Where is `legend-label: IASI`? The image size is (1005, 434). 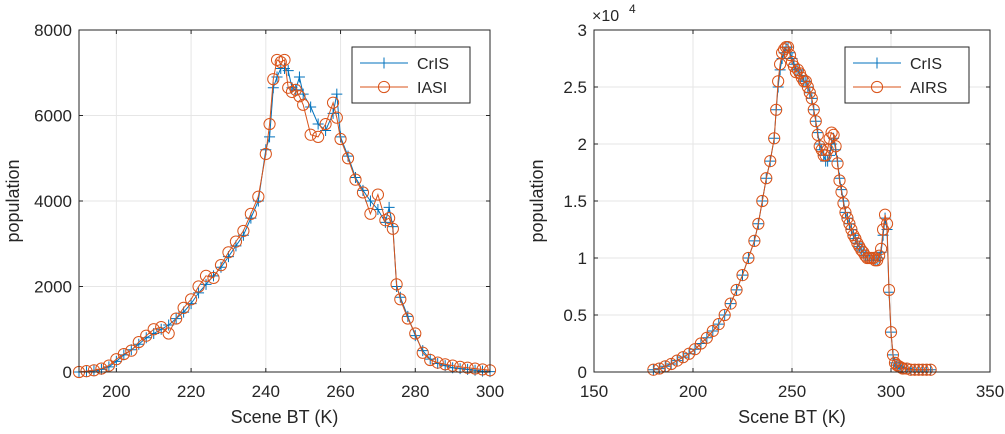 legend-label: IASI is located at coordinates (432, 88).